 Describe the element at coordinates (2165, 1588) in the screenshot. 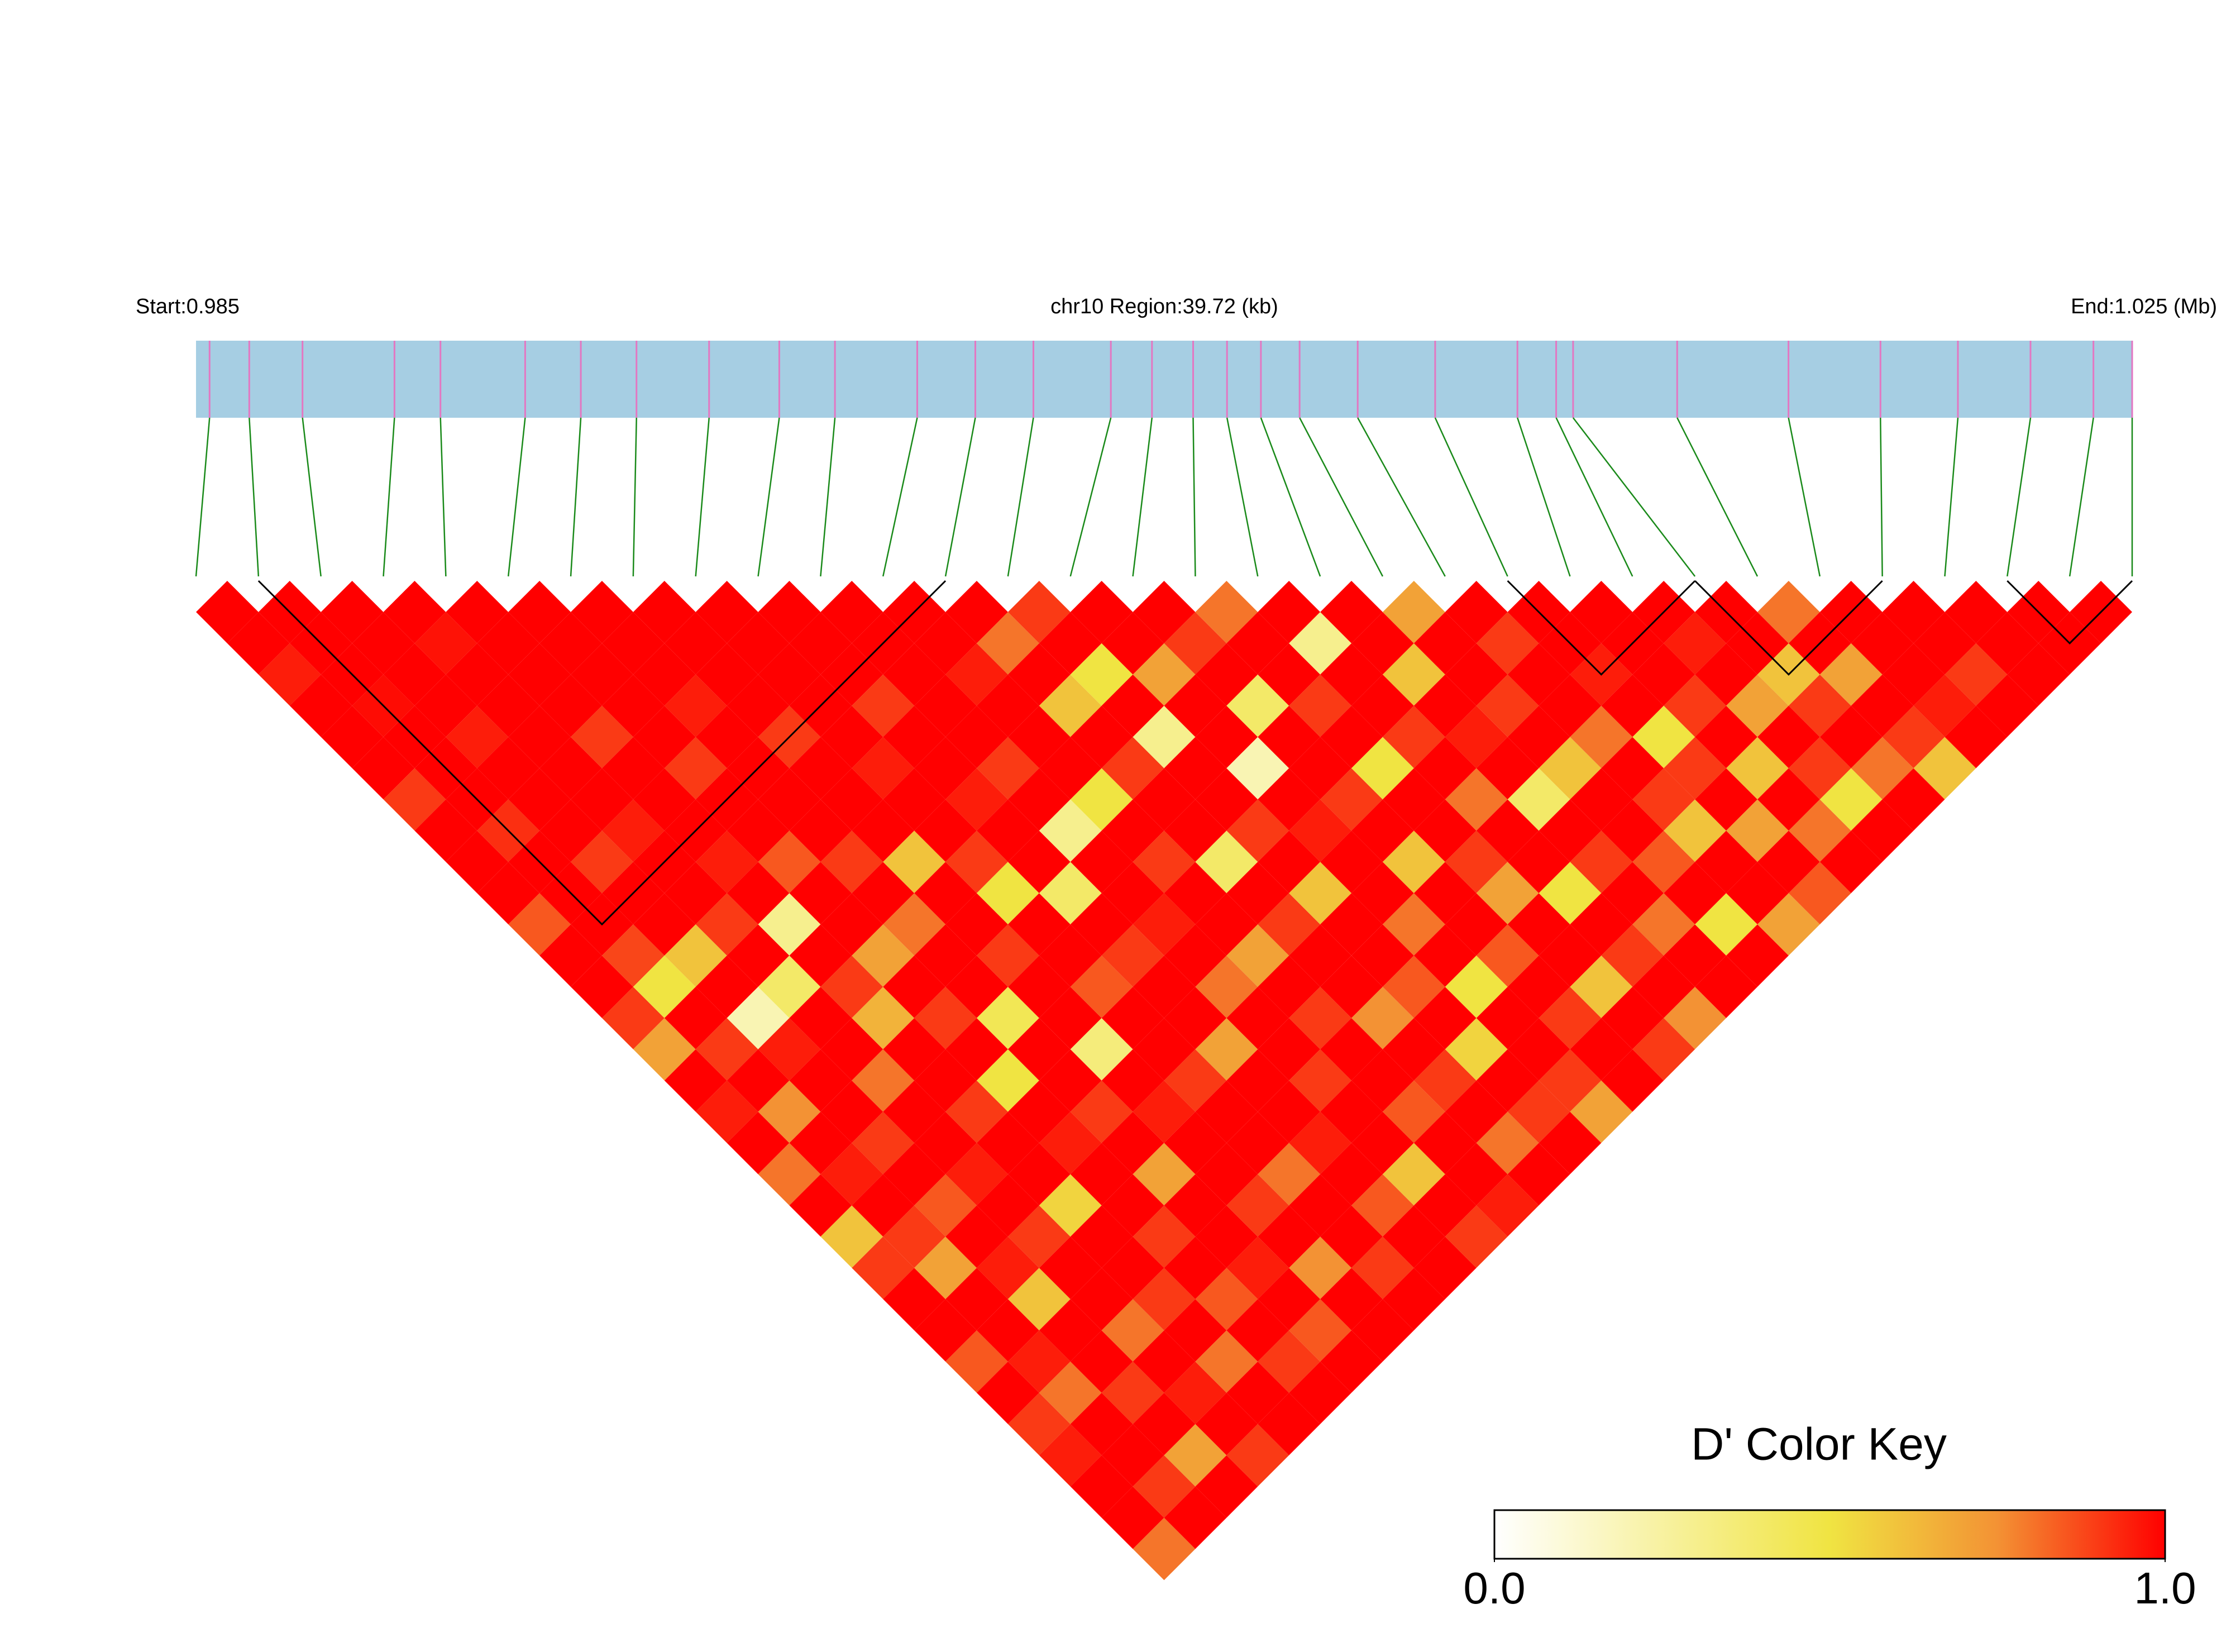

I see `colorbar-tick-label: 1.0` at that location.